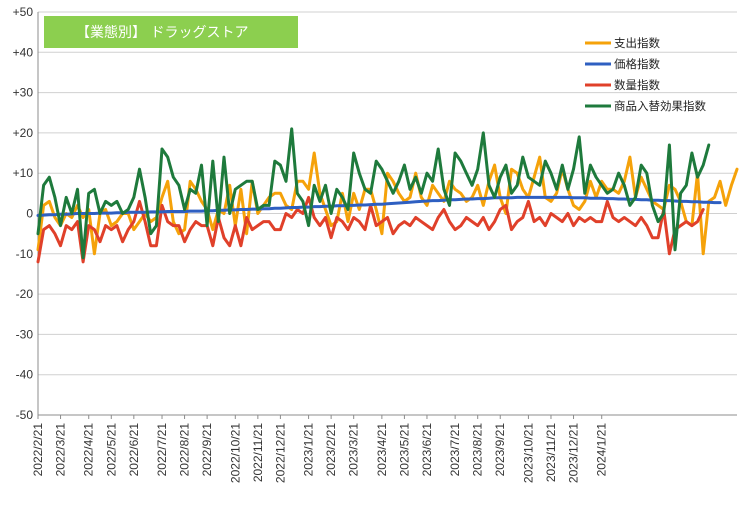 The height and width of the screenshot is (510, 742). I want to click on x-tick-label: 2023/2/21, so click(331, 450).